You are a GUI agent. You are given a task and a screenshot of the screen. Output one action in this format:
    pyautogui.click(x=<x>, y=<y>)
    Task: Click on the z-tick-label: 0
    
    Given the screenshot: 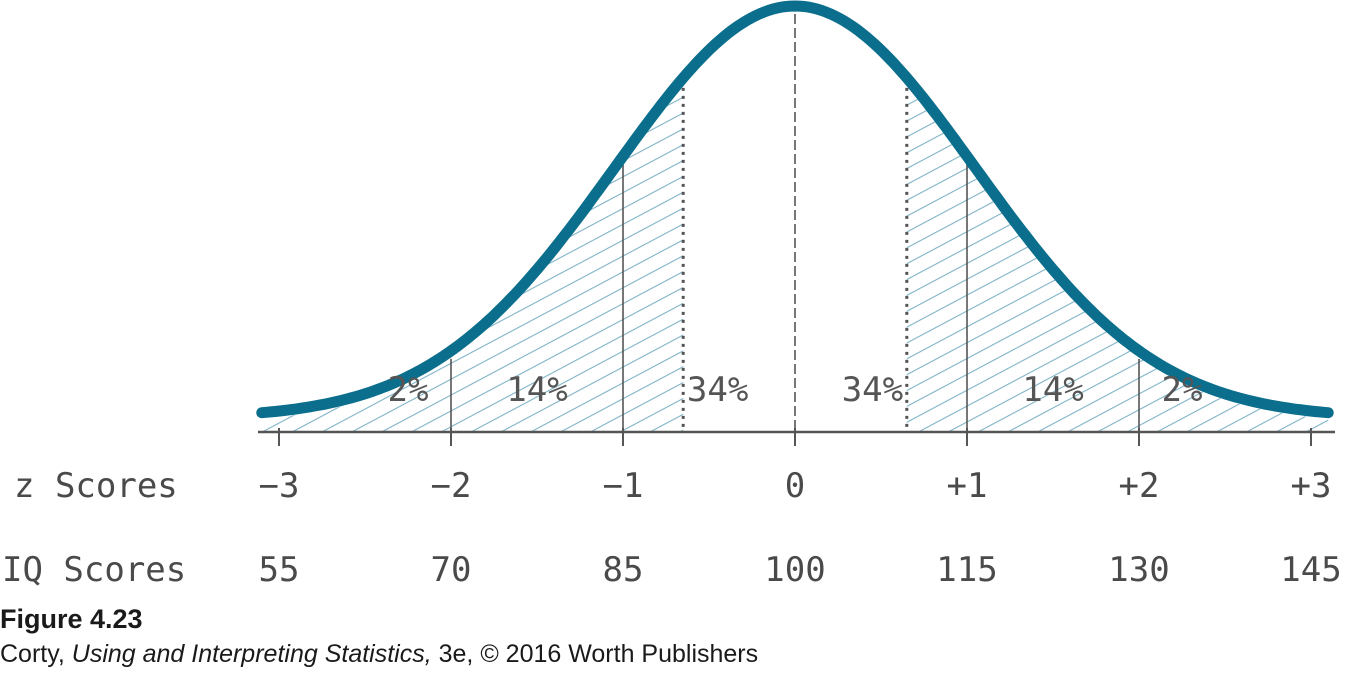 What is the action you would take?
    pyautogui.click(x=795, y=486)
    